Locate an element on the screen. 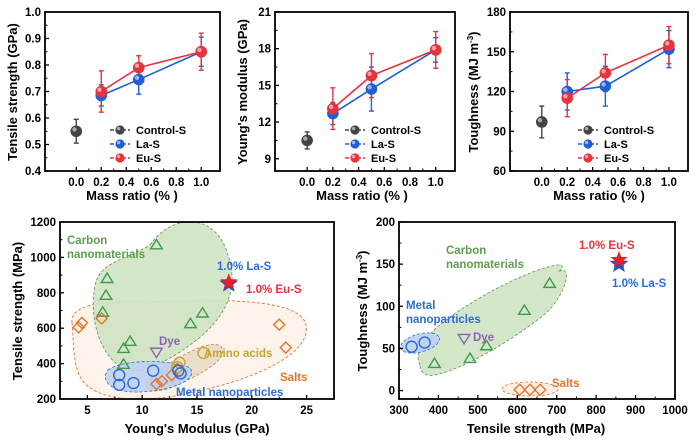 Image resolution: width=700 pixels, height=445 pixels. x-tick-label: 0.8 is located at coordinates (410, 183).